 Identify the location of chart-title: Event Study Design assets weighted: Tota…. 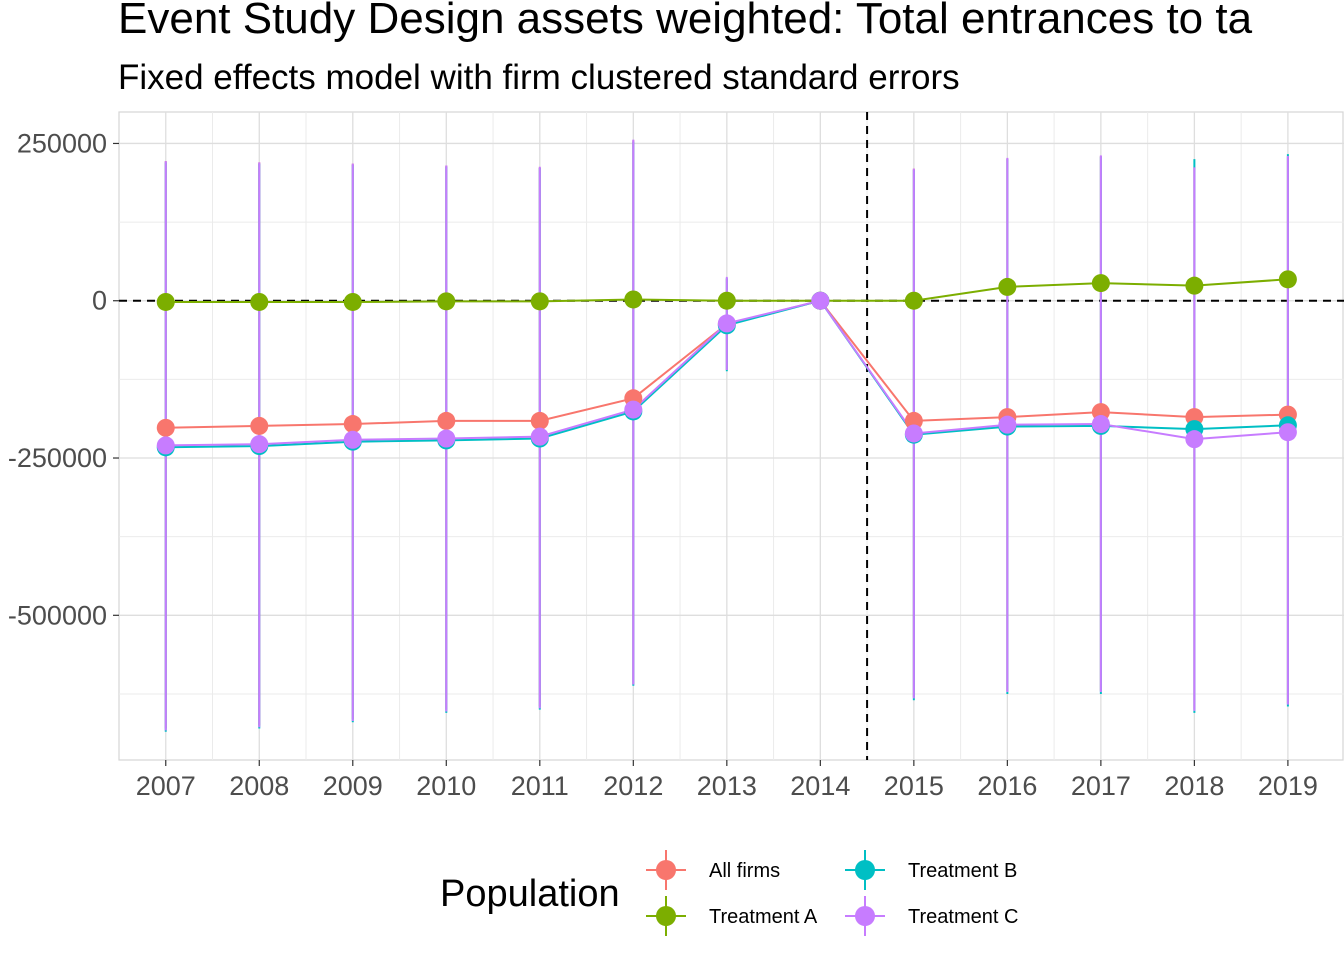
(685, 21).